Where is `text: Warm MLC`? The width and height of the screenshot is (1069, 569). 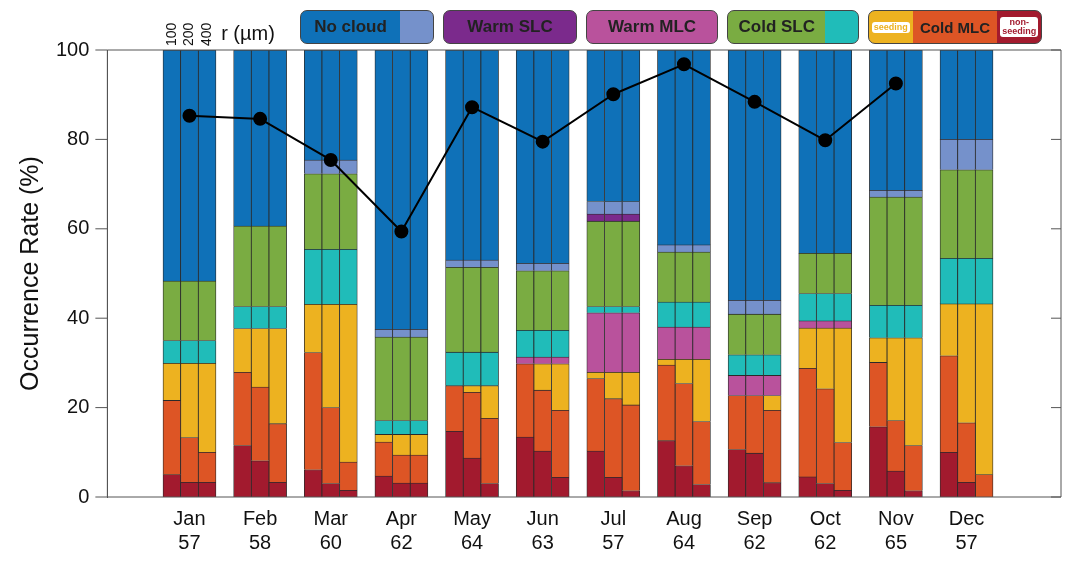 text: Warm MLC is located at coordinates (652, 27).